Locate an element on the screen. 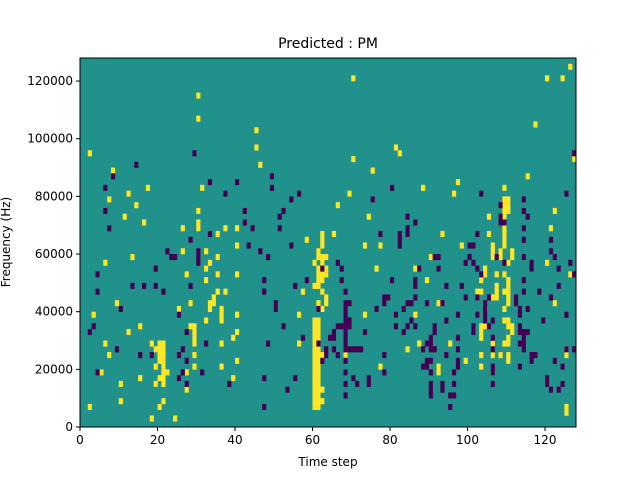  x-axis-label: Time step is located at coordinates (327, 462).